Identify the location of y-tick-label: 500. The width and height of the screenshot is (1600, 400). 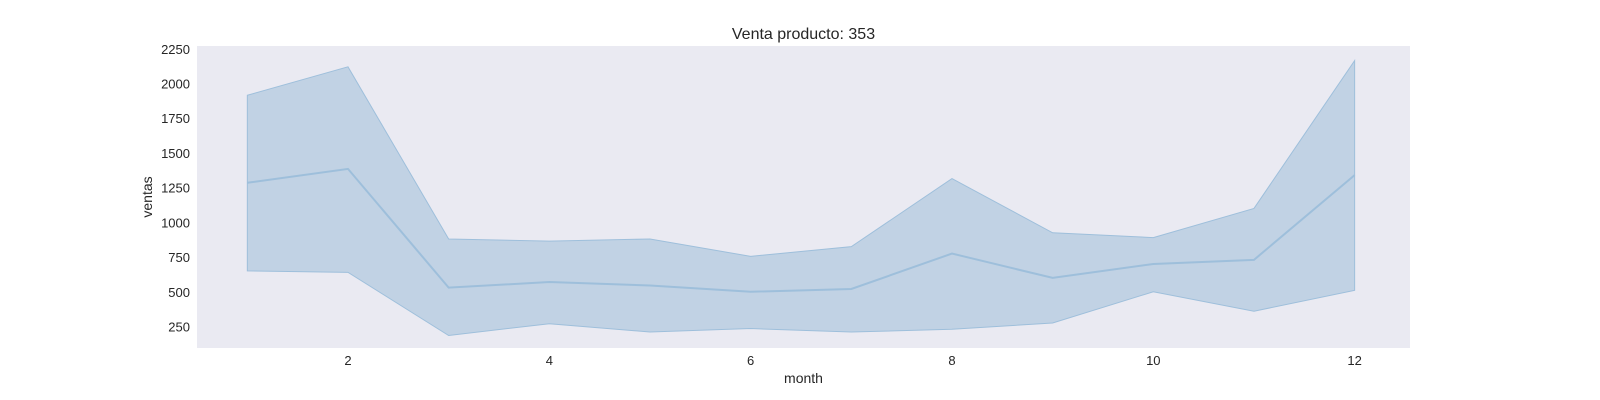
(179, 292).